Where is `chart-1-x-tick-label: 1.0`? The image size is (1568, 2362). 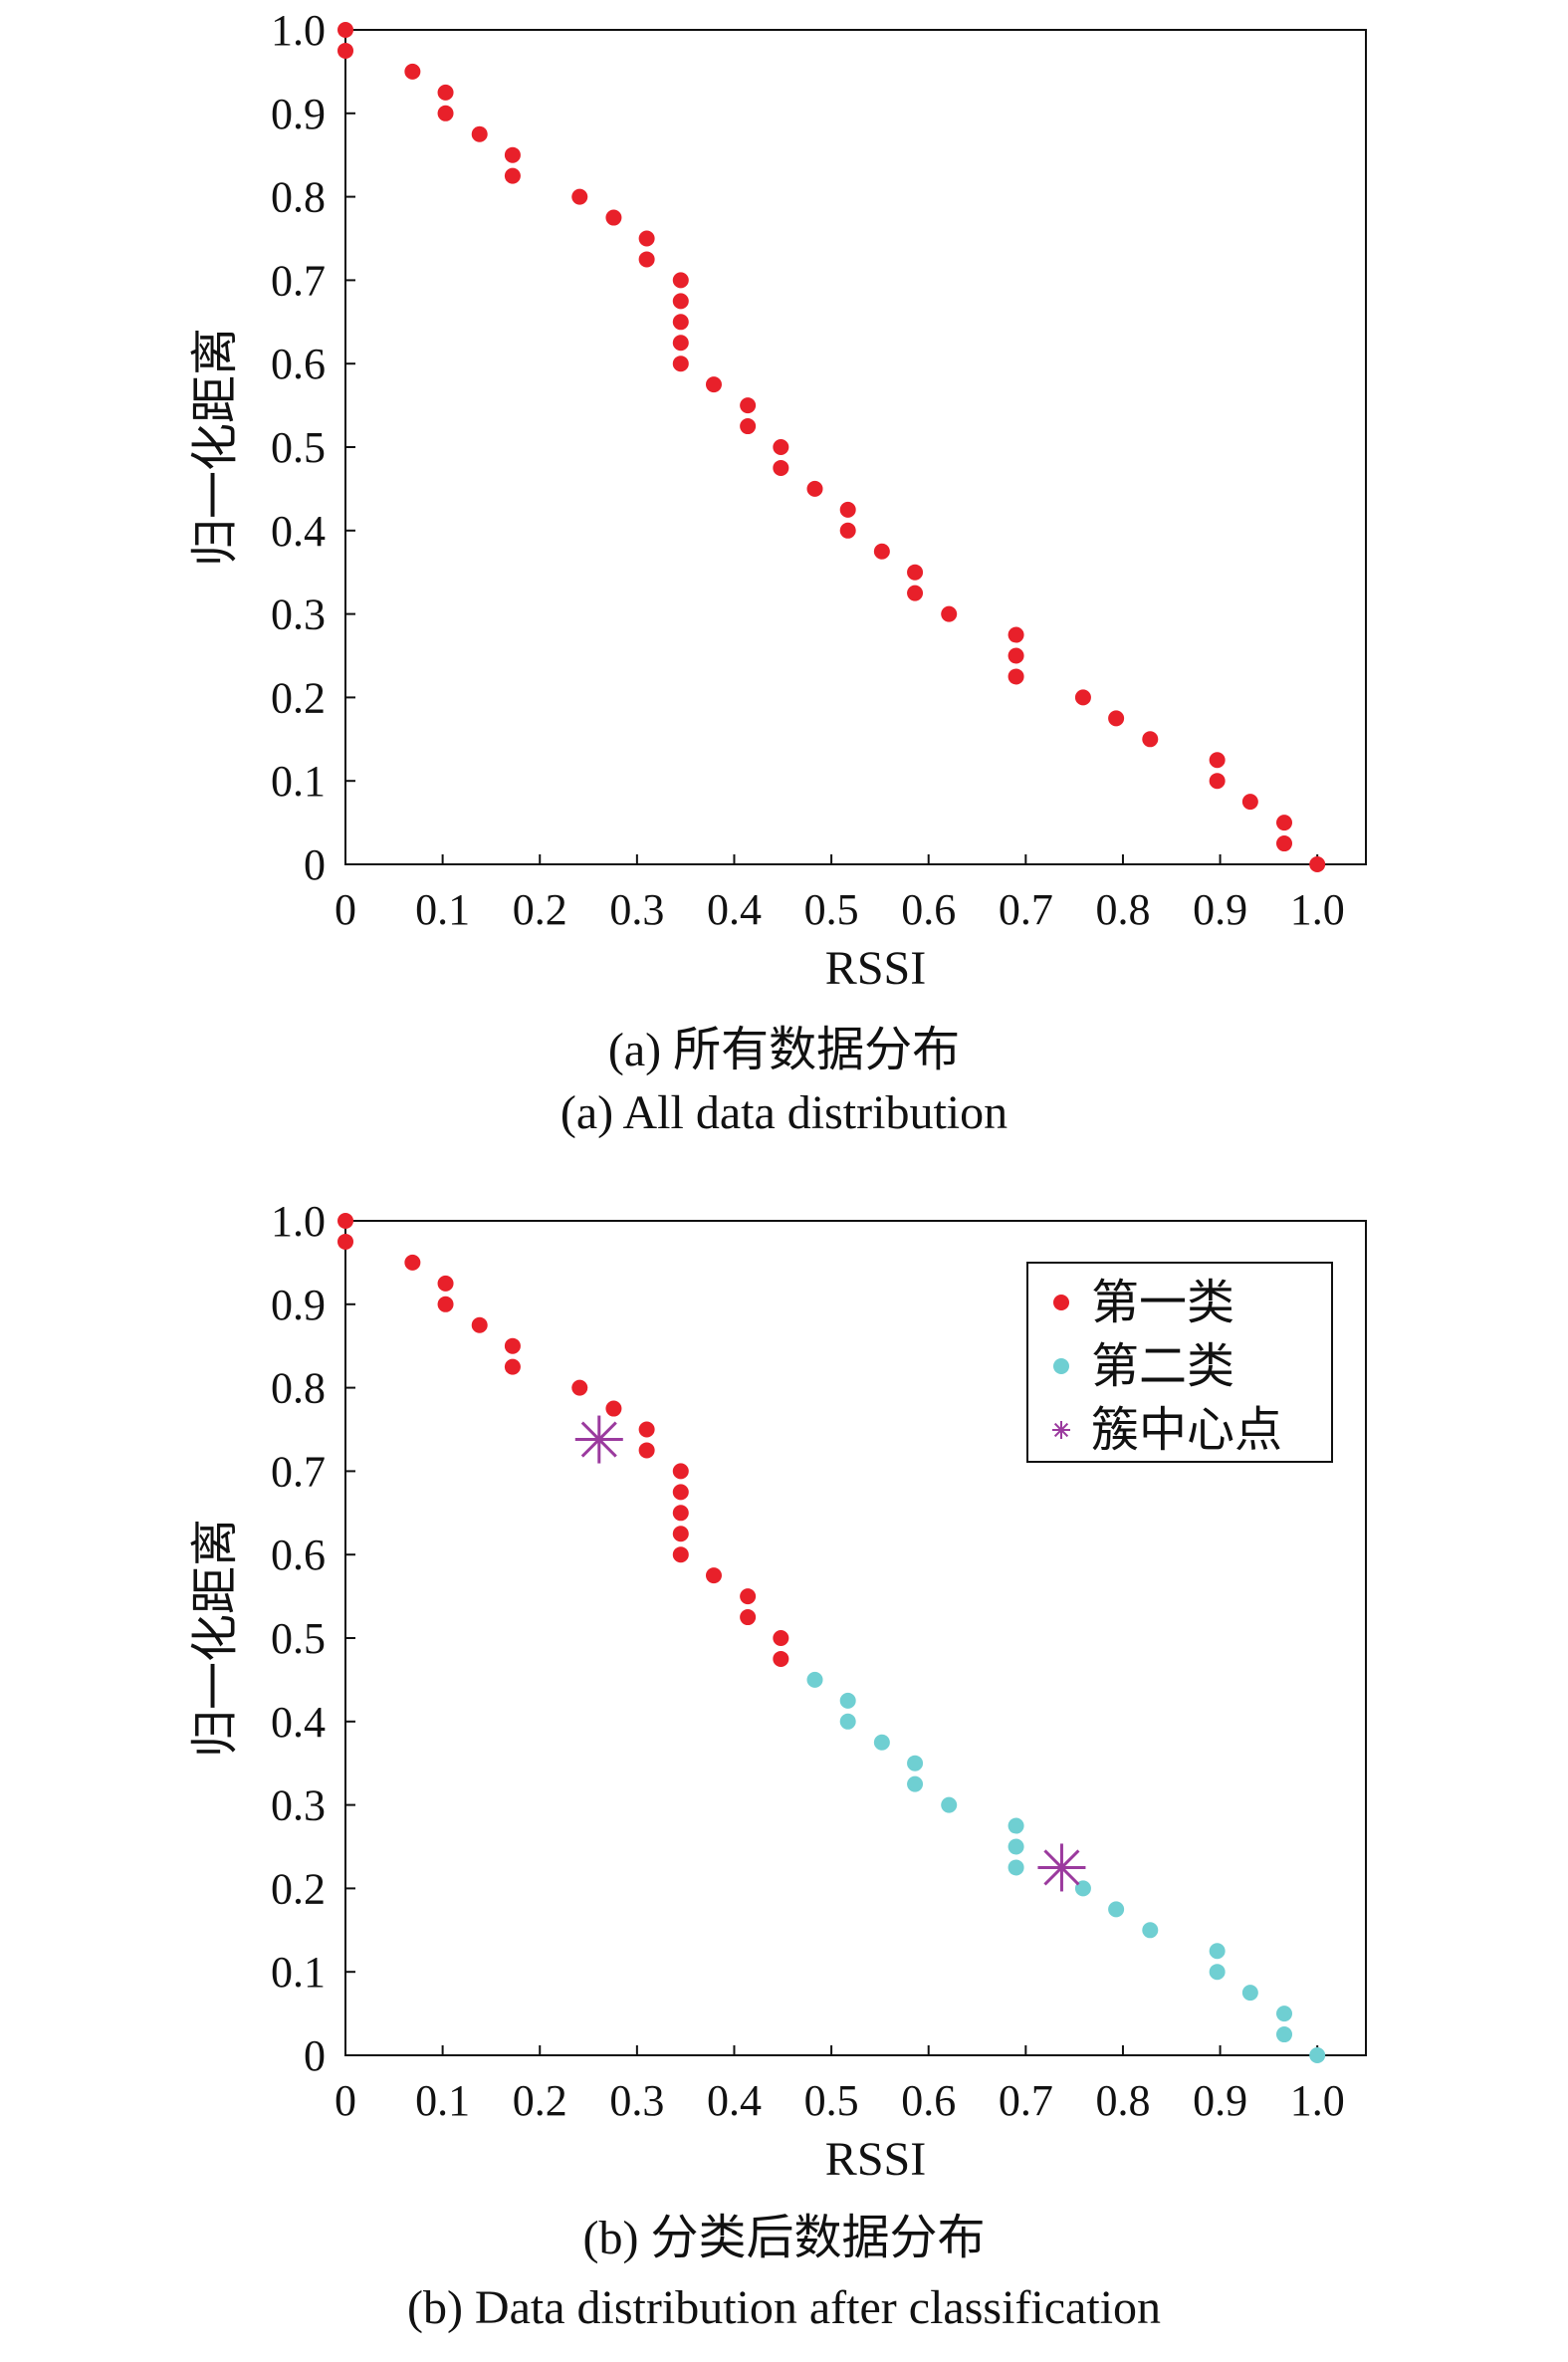
chart-1-x-tick-label: 1.0 is located at coordinates (1317, 2100).